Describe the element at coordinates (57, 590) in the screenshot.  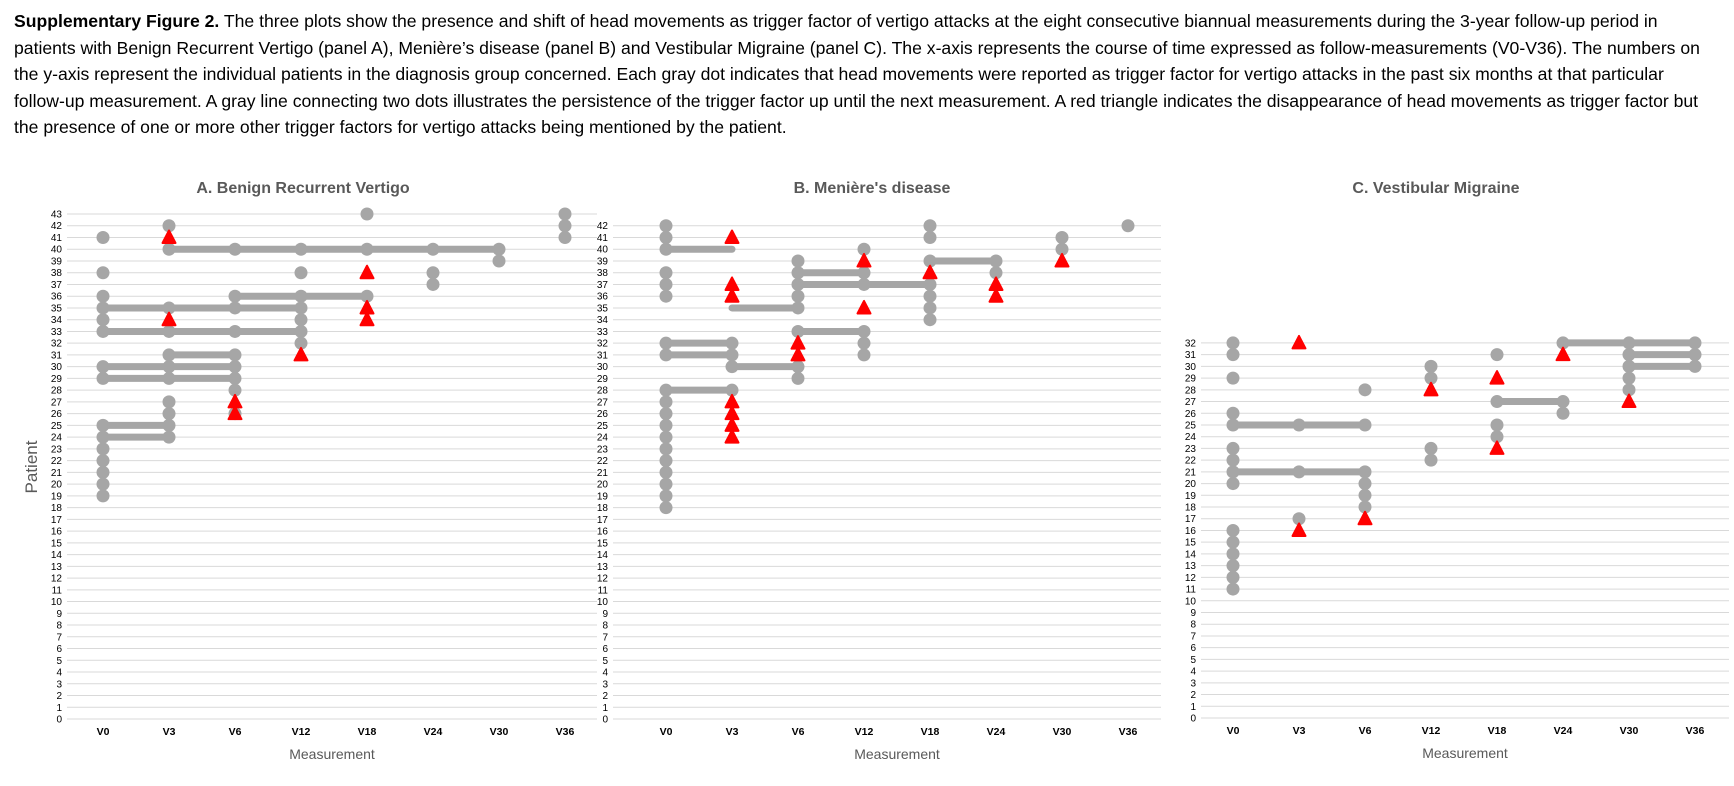
I see `y-tick-label: 11` at that location.